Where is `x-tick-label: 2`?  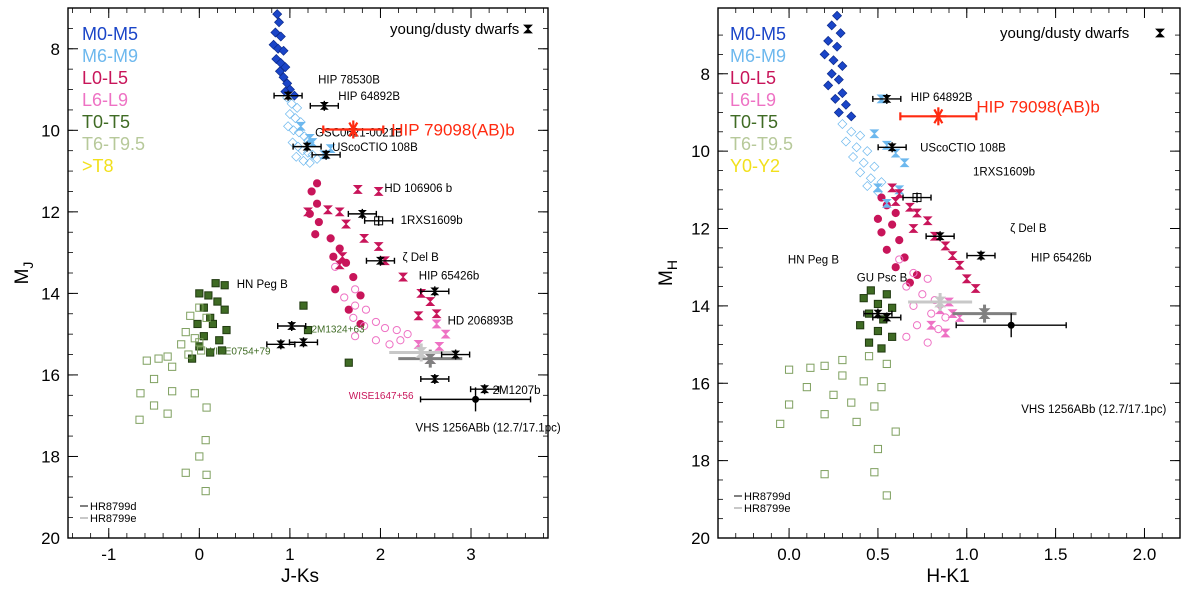
x-tick-label: 2 is located at coordinates (380, 554).